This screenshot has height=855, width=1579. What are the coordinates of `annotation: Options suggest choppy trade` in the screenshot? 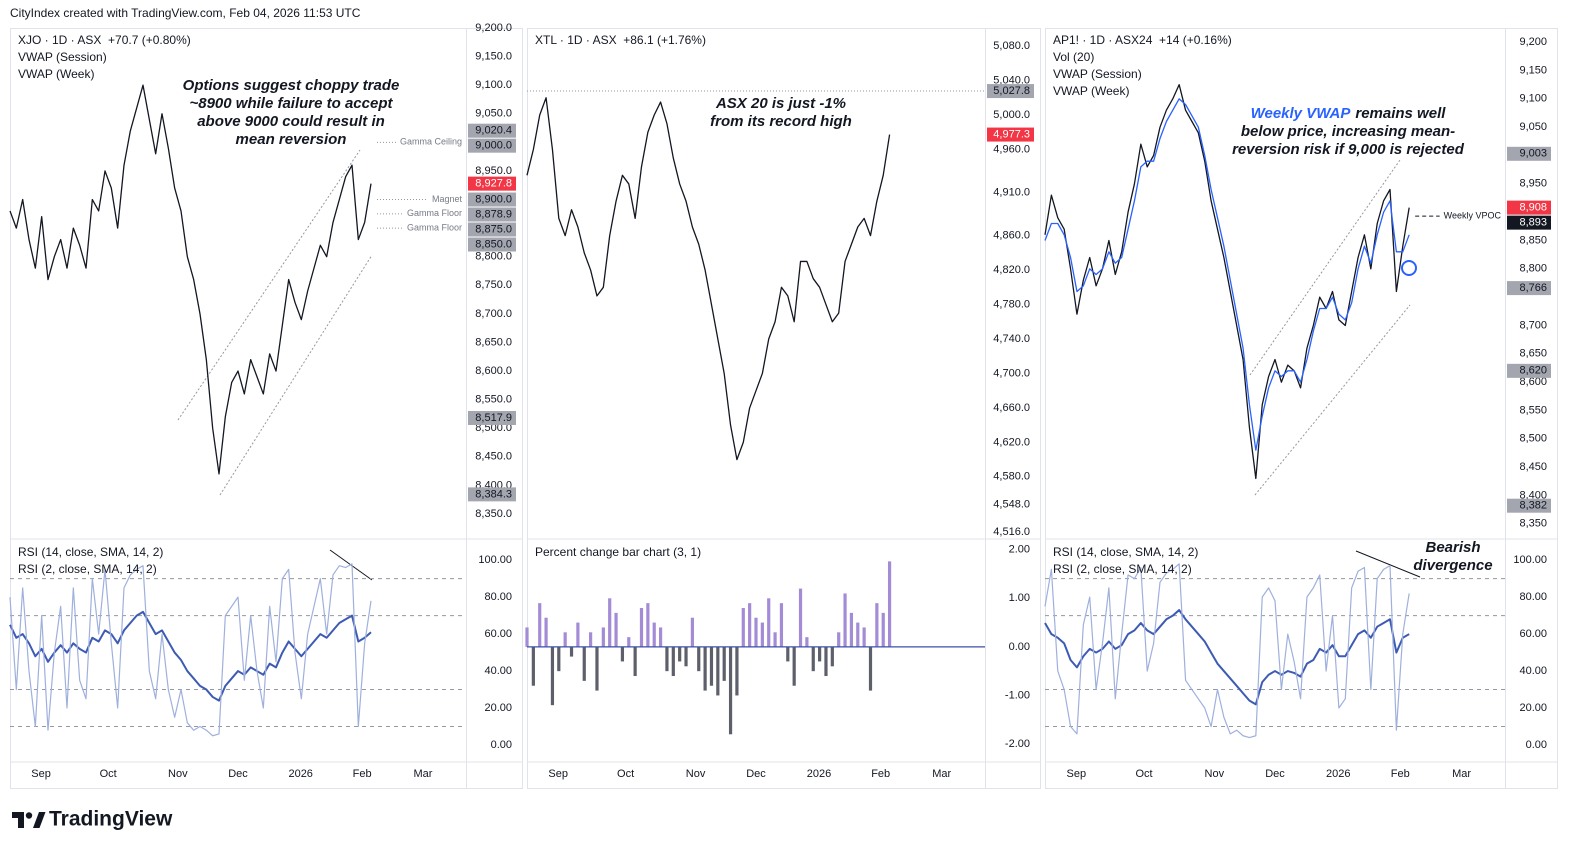 It's located at (291, 85).